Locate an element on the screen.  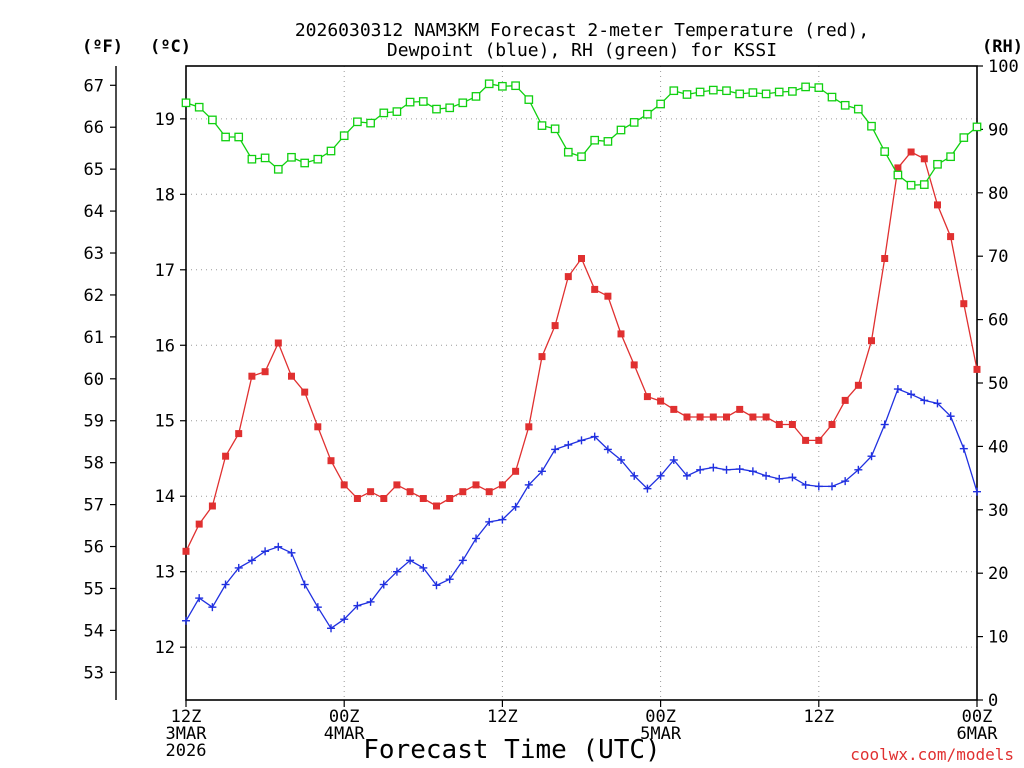
rh-tick-label: 70 is located at coordinates (998, 257).